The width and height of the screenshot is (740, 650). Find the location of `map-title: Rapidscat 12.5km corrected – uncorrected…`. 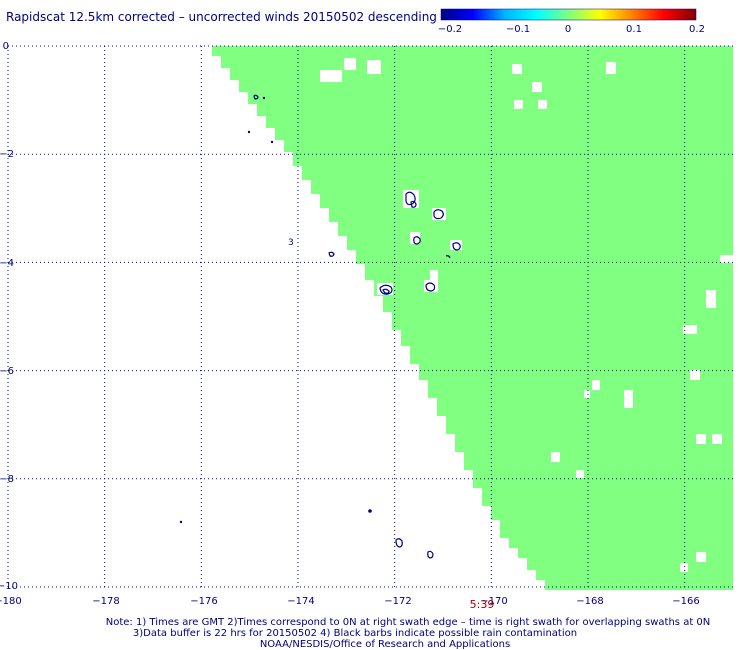

map-title: Rapidscat 12.5km corrected – uncorrected… is located at coordinates (221, 17).